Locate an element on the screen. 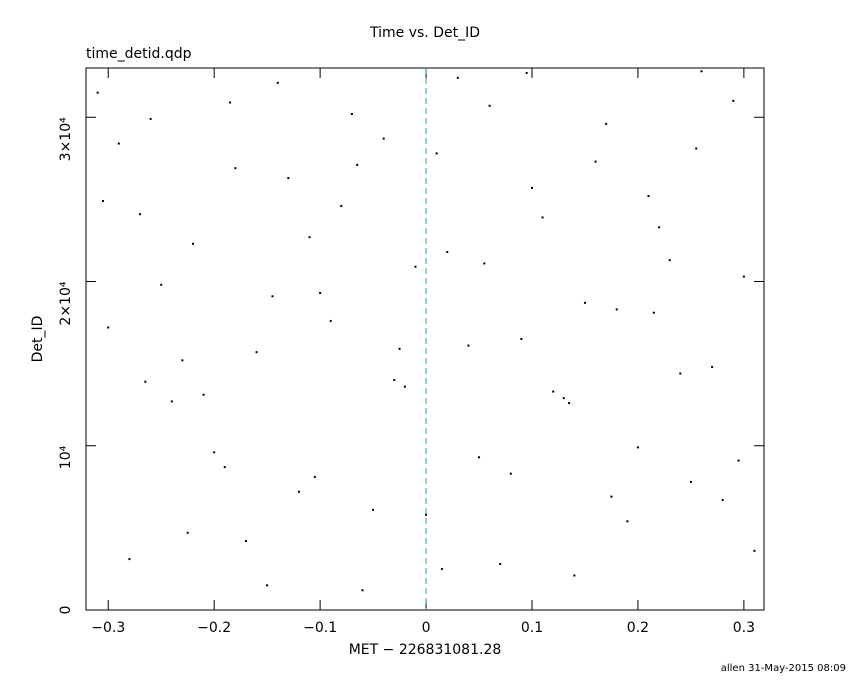 This screenshot has height=680, width=850. chart-title: Time vs. Det_ID is located at coordinates (424, 33).